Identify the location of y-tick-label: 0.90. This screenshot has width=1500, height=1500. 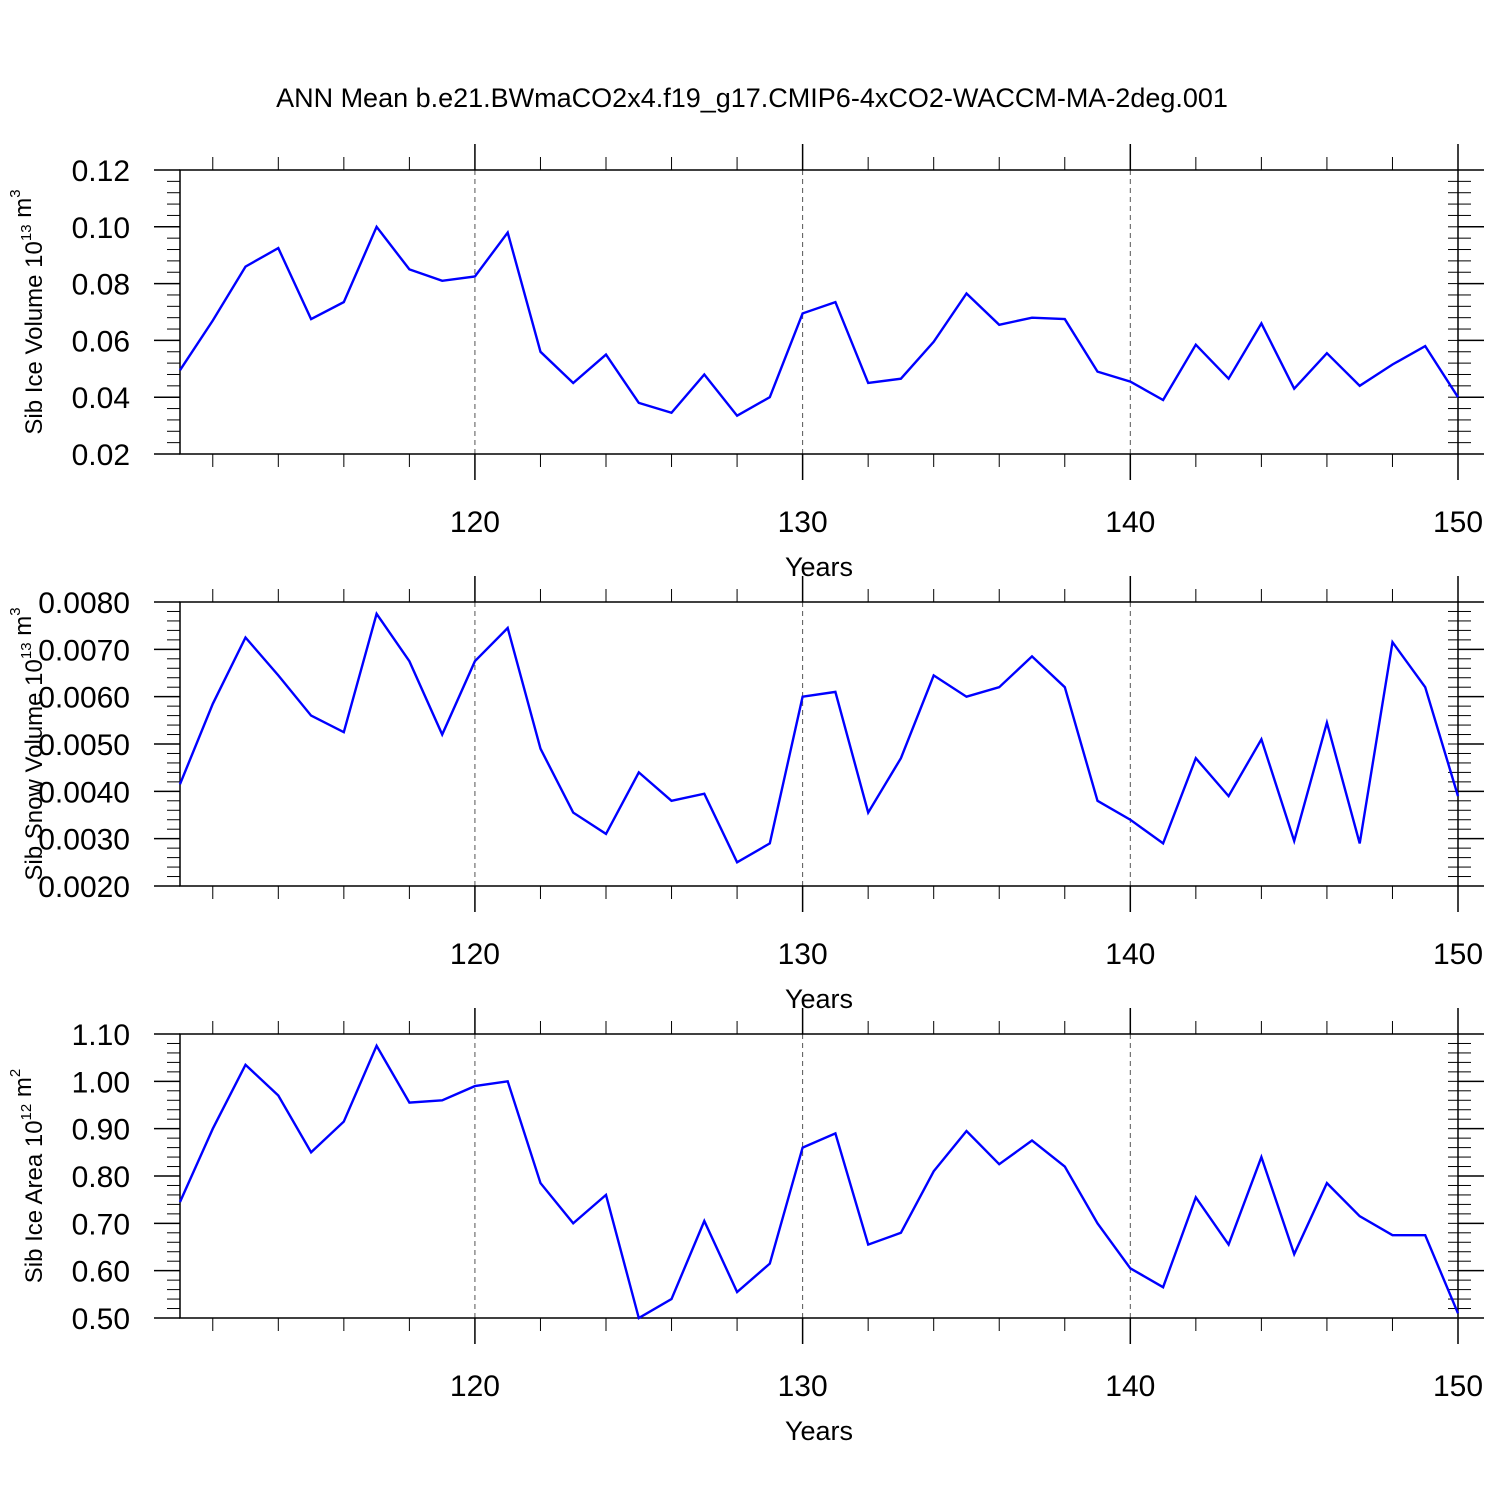
(101, 1130).